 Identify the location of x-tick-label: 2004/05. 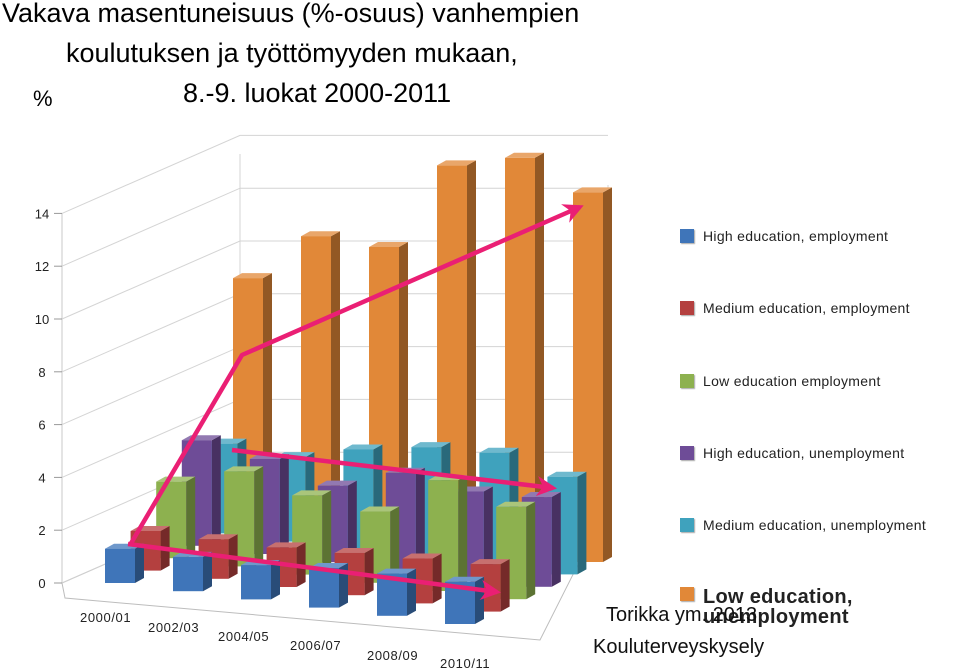
(243, 636).